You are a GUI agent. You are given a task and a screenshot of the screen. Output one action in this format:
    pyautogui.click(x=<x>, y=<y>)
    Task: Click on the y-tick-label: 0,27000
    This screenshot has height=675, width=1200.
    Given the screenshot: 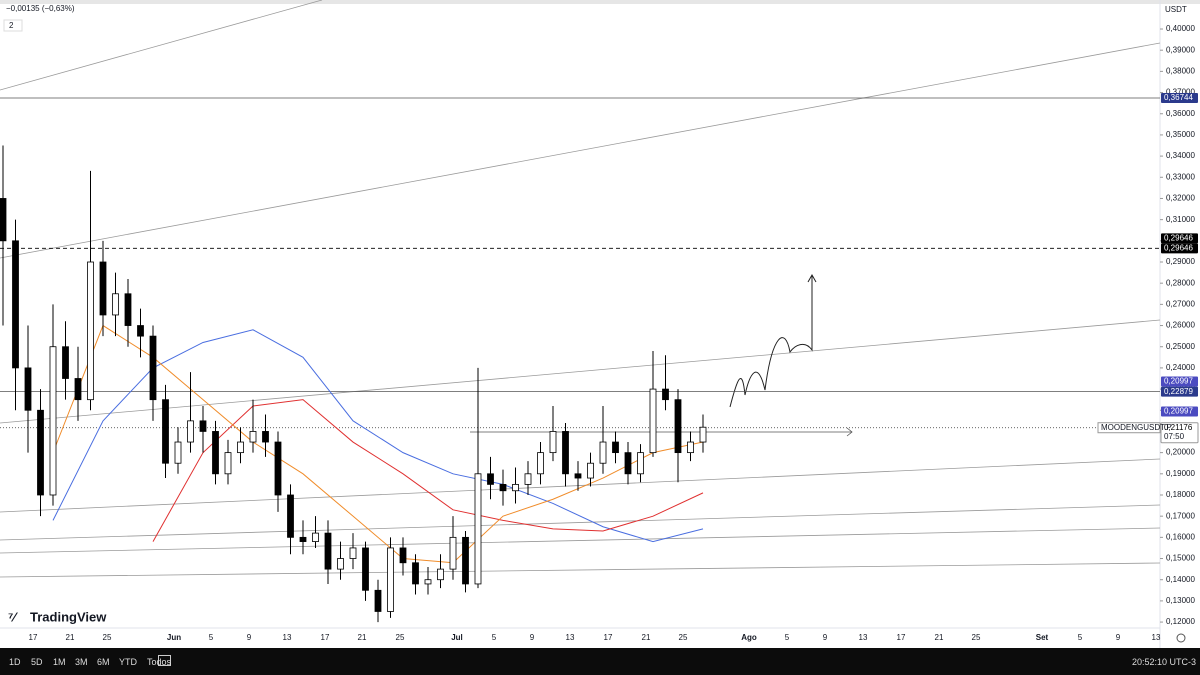 What is the action you would take?
    pyautogui.click(x=1180, y=303)
    